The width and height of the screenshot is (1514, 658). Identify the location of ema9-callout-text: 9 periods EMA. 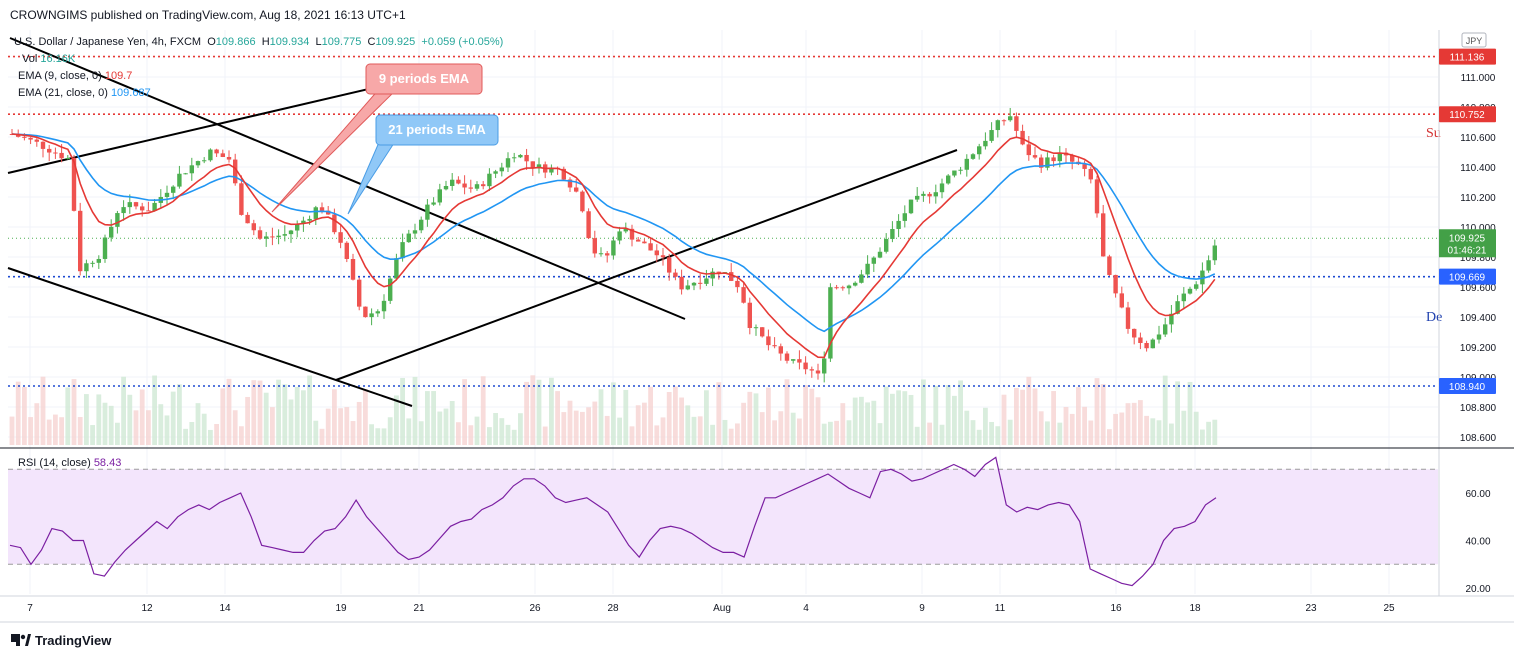
(424, 78).